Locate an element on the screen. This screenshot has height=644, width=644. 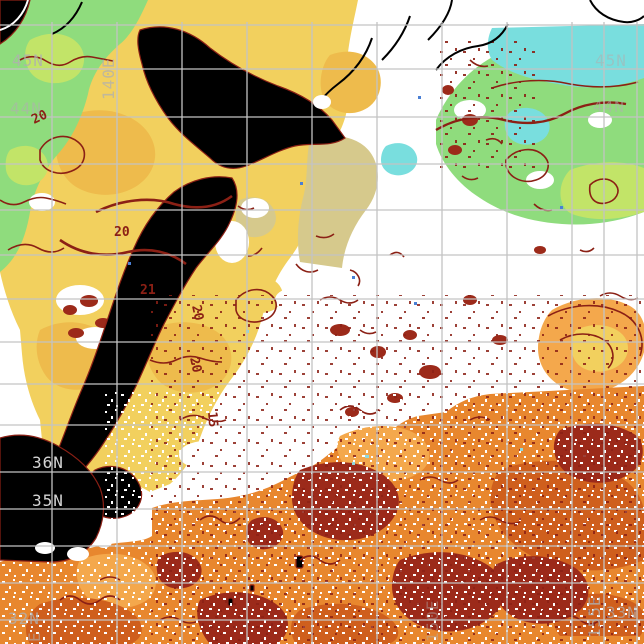
lon-label-e-stub: E is located at coordinates (34, 636).